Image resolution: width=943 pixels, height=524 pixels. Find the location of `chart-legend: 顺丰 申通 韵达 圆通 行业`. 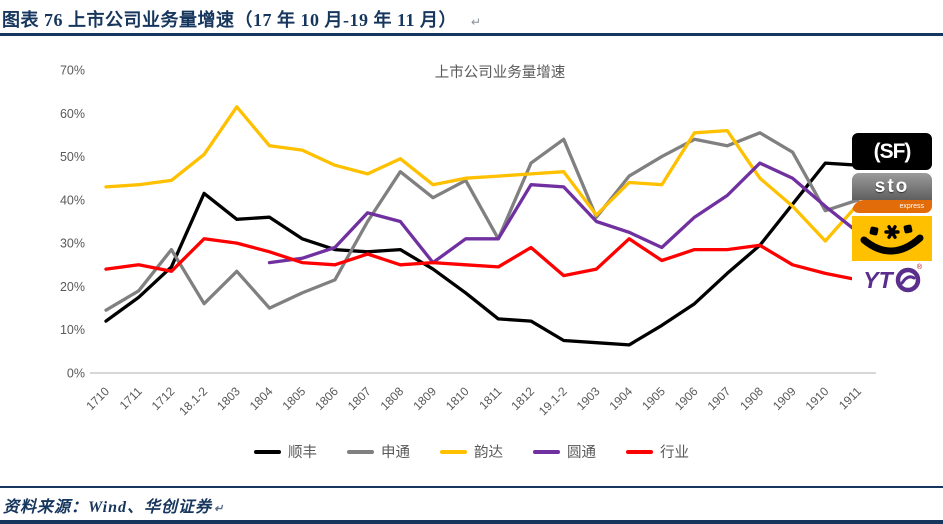

chart-legend: 顺丰 申通 韵达 圆通 行业 is located at coordinates (471, 451).